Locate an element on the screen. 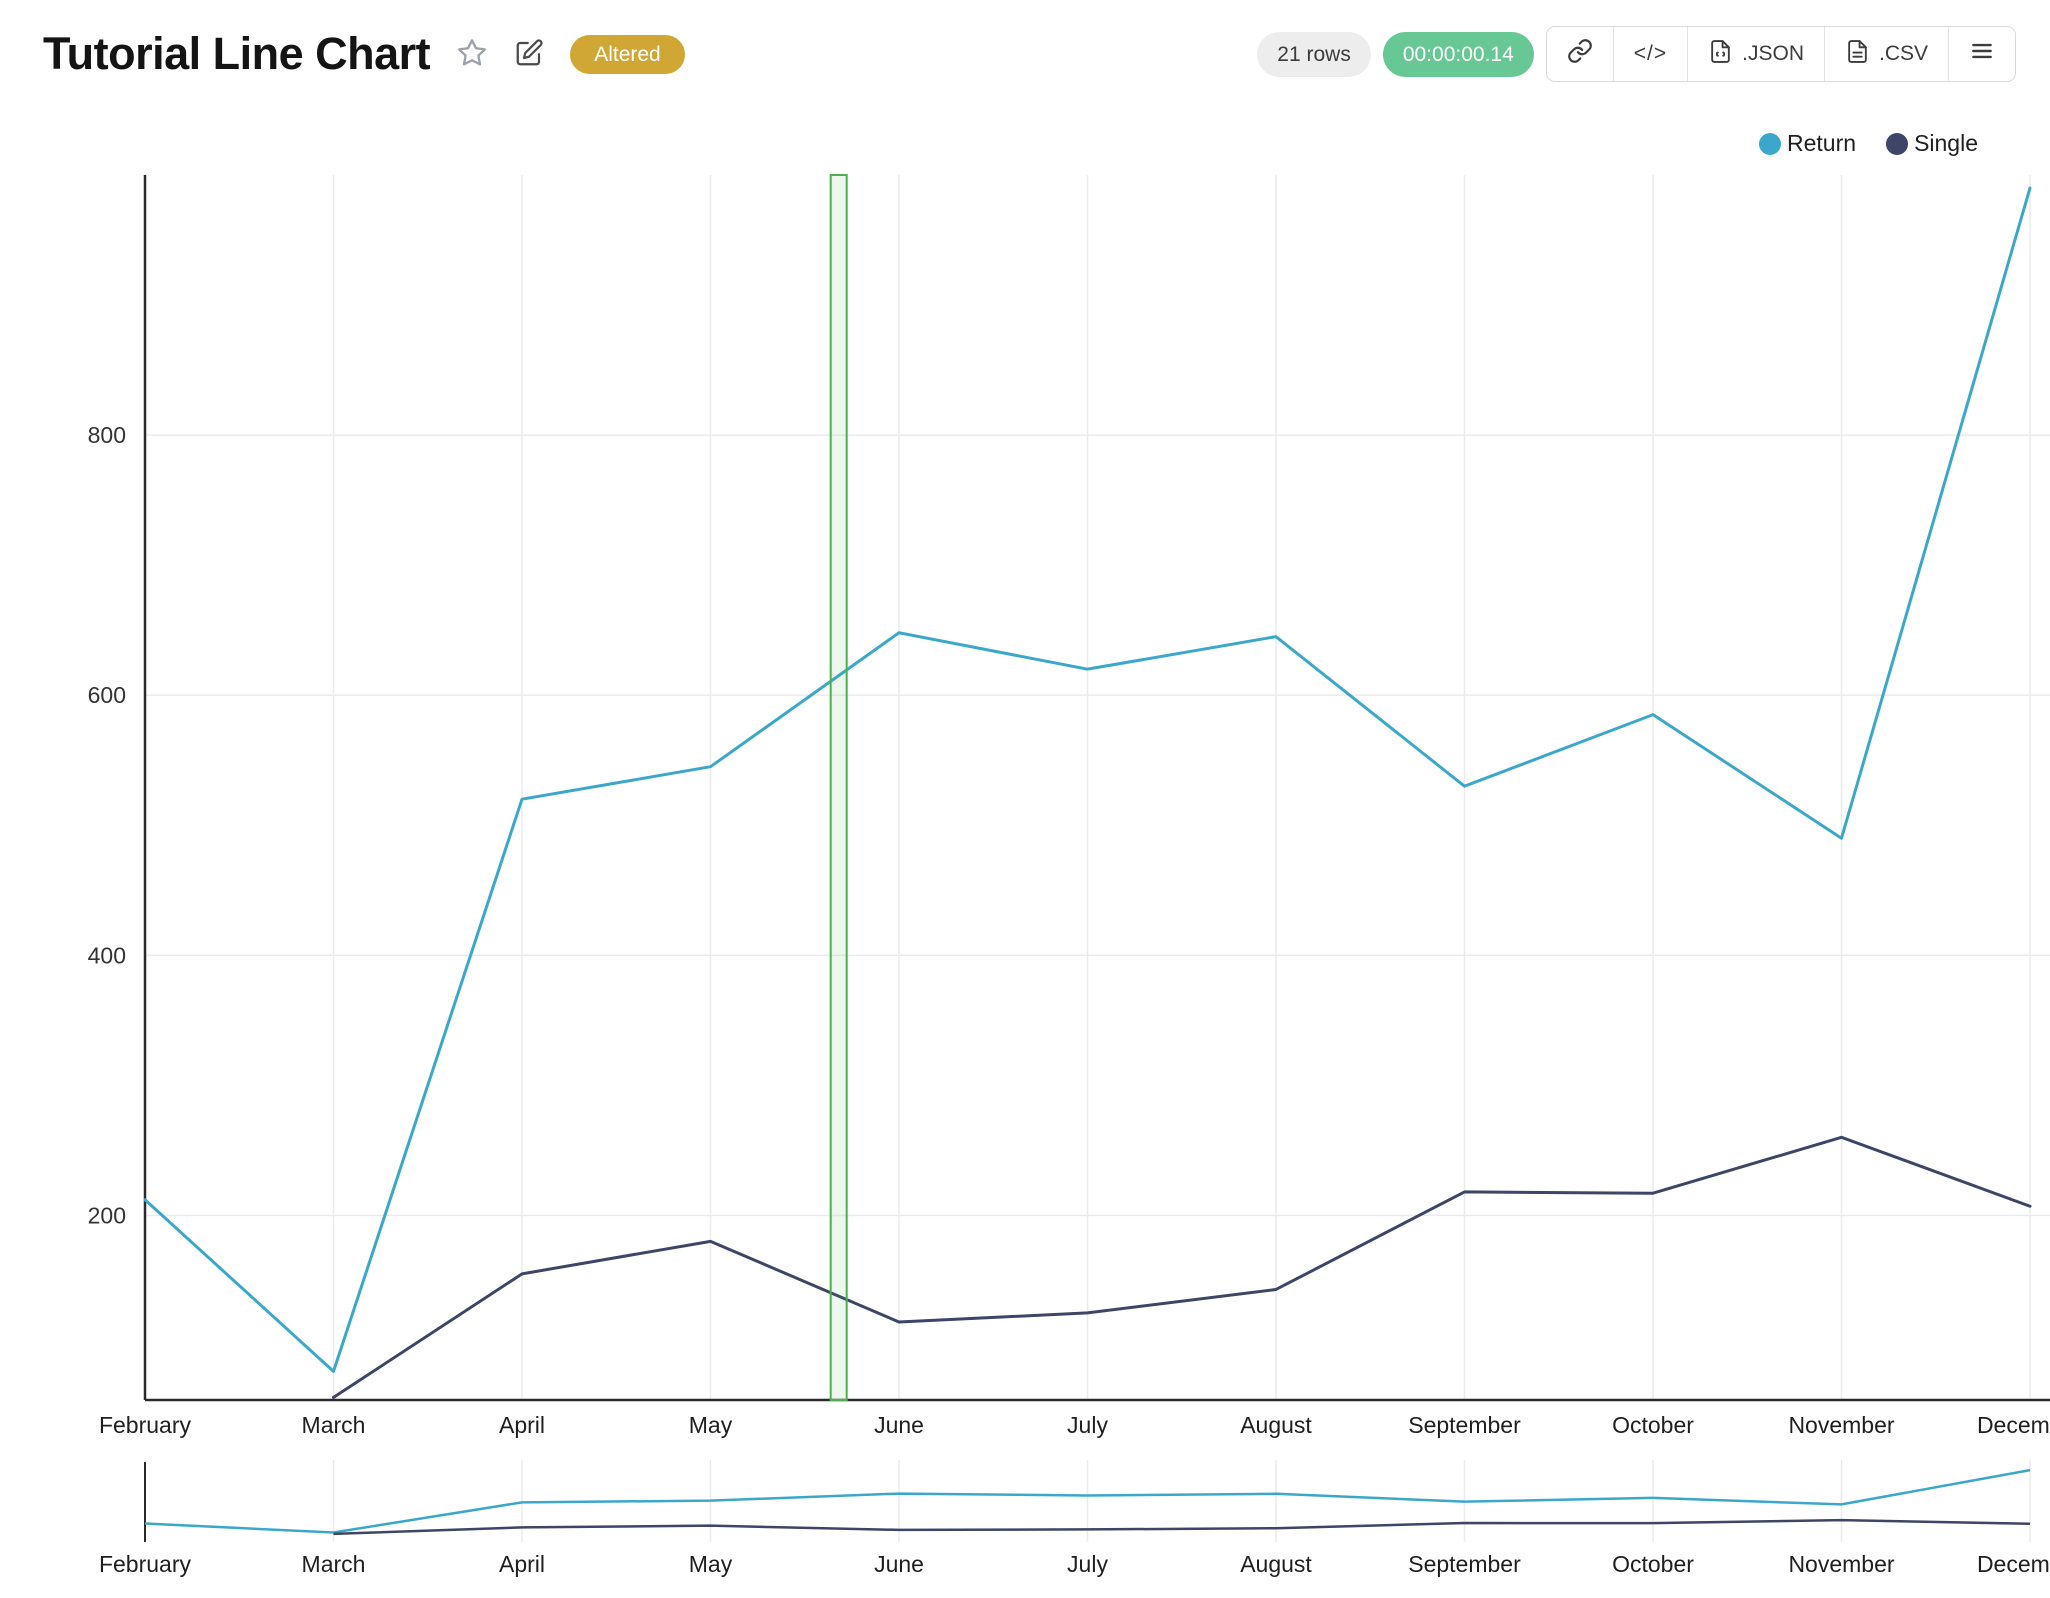 This screenshot has height=1598, width=2050. mini-x-axis-tick-label: October is located at coordinates (1653, 1564).